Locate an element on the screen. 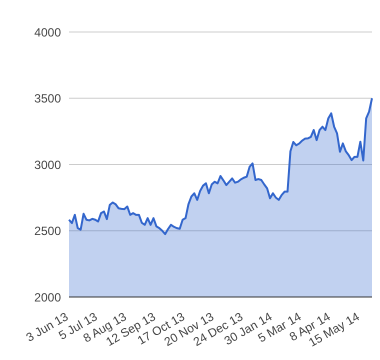  y-tick-label: 4000 is located at coordinates (48, 32).